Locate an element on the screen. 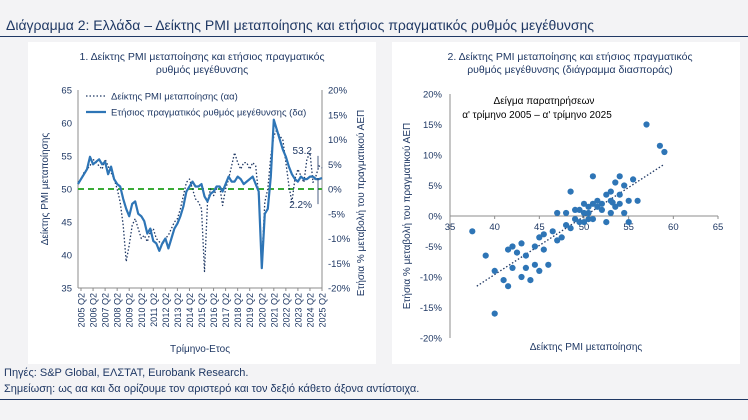 The image size is (748, 420). chart1-right-tick-label: -15% is located at coordinates (339, 264).